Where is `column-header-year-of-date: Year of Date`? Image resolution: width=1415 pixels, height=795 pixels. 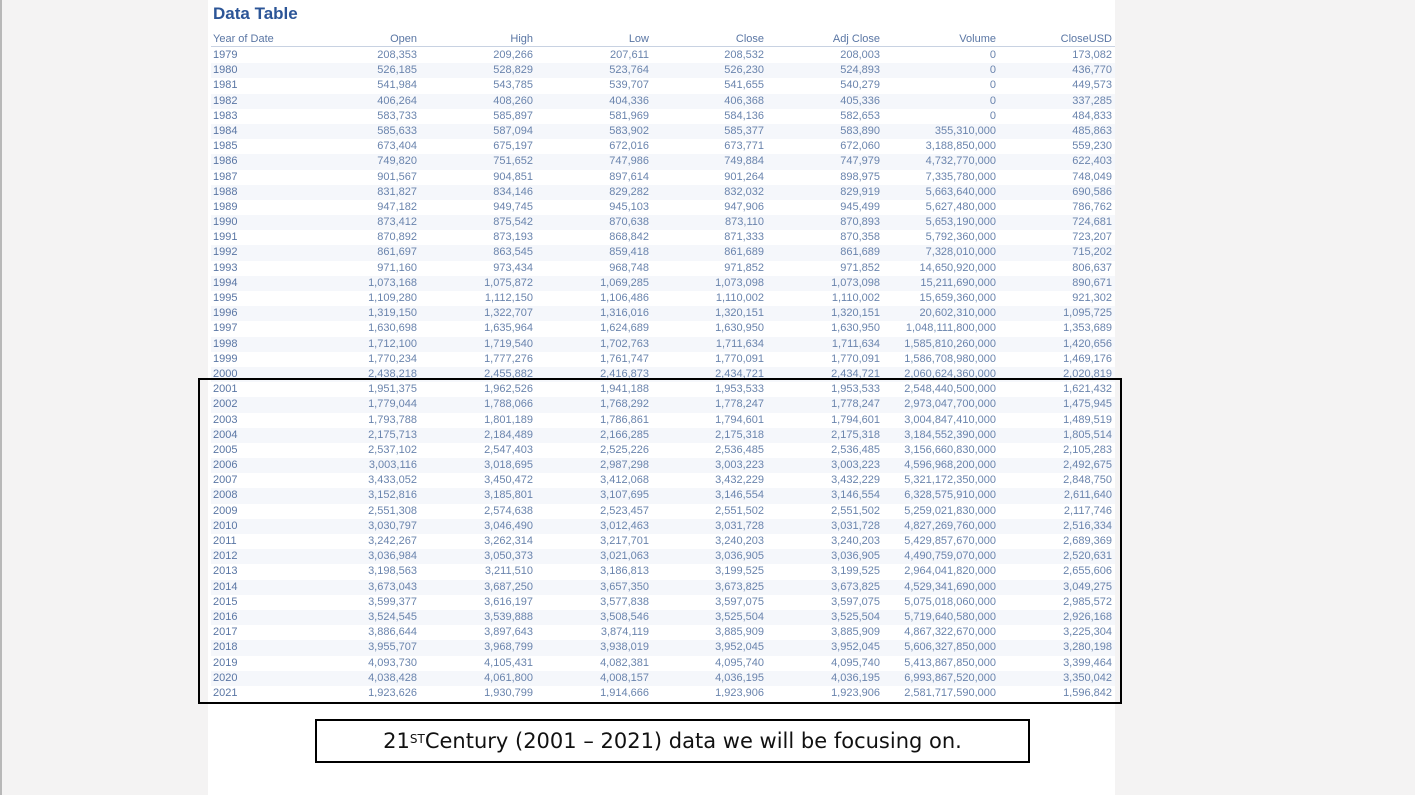
column-header-year-of-date: Year of Date is located at coordinates (243, 39).